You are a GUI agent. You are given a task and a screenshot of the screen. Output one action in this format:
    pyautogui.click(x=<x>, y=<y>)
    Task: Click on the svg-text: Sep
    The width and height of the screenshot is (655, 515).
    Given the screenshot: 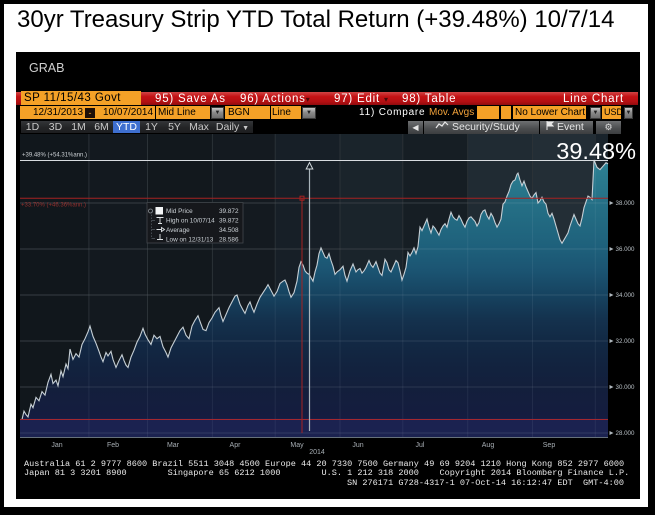 What is the action you would take?
    pyautogui.click(x=549, y=445)
    